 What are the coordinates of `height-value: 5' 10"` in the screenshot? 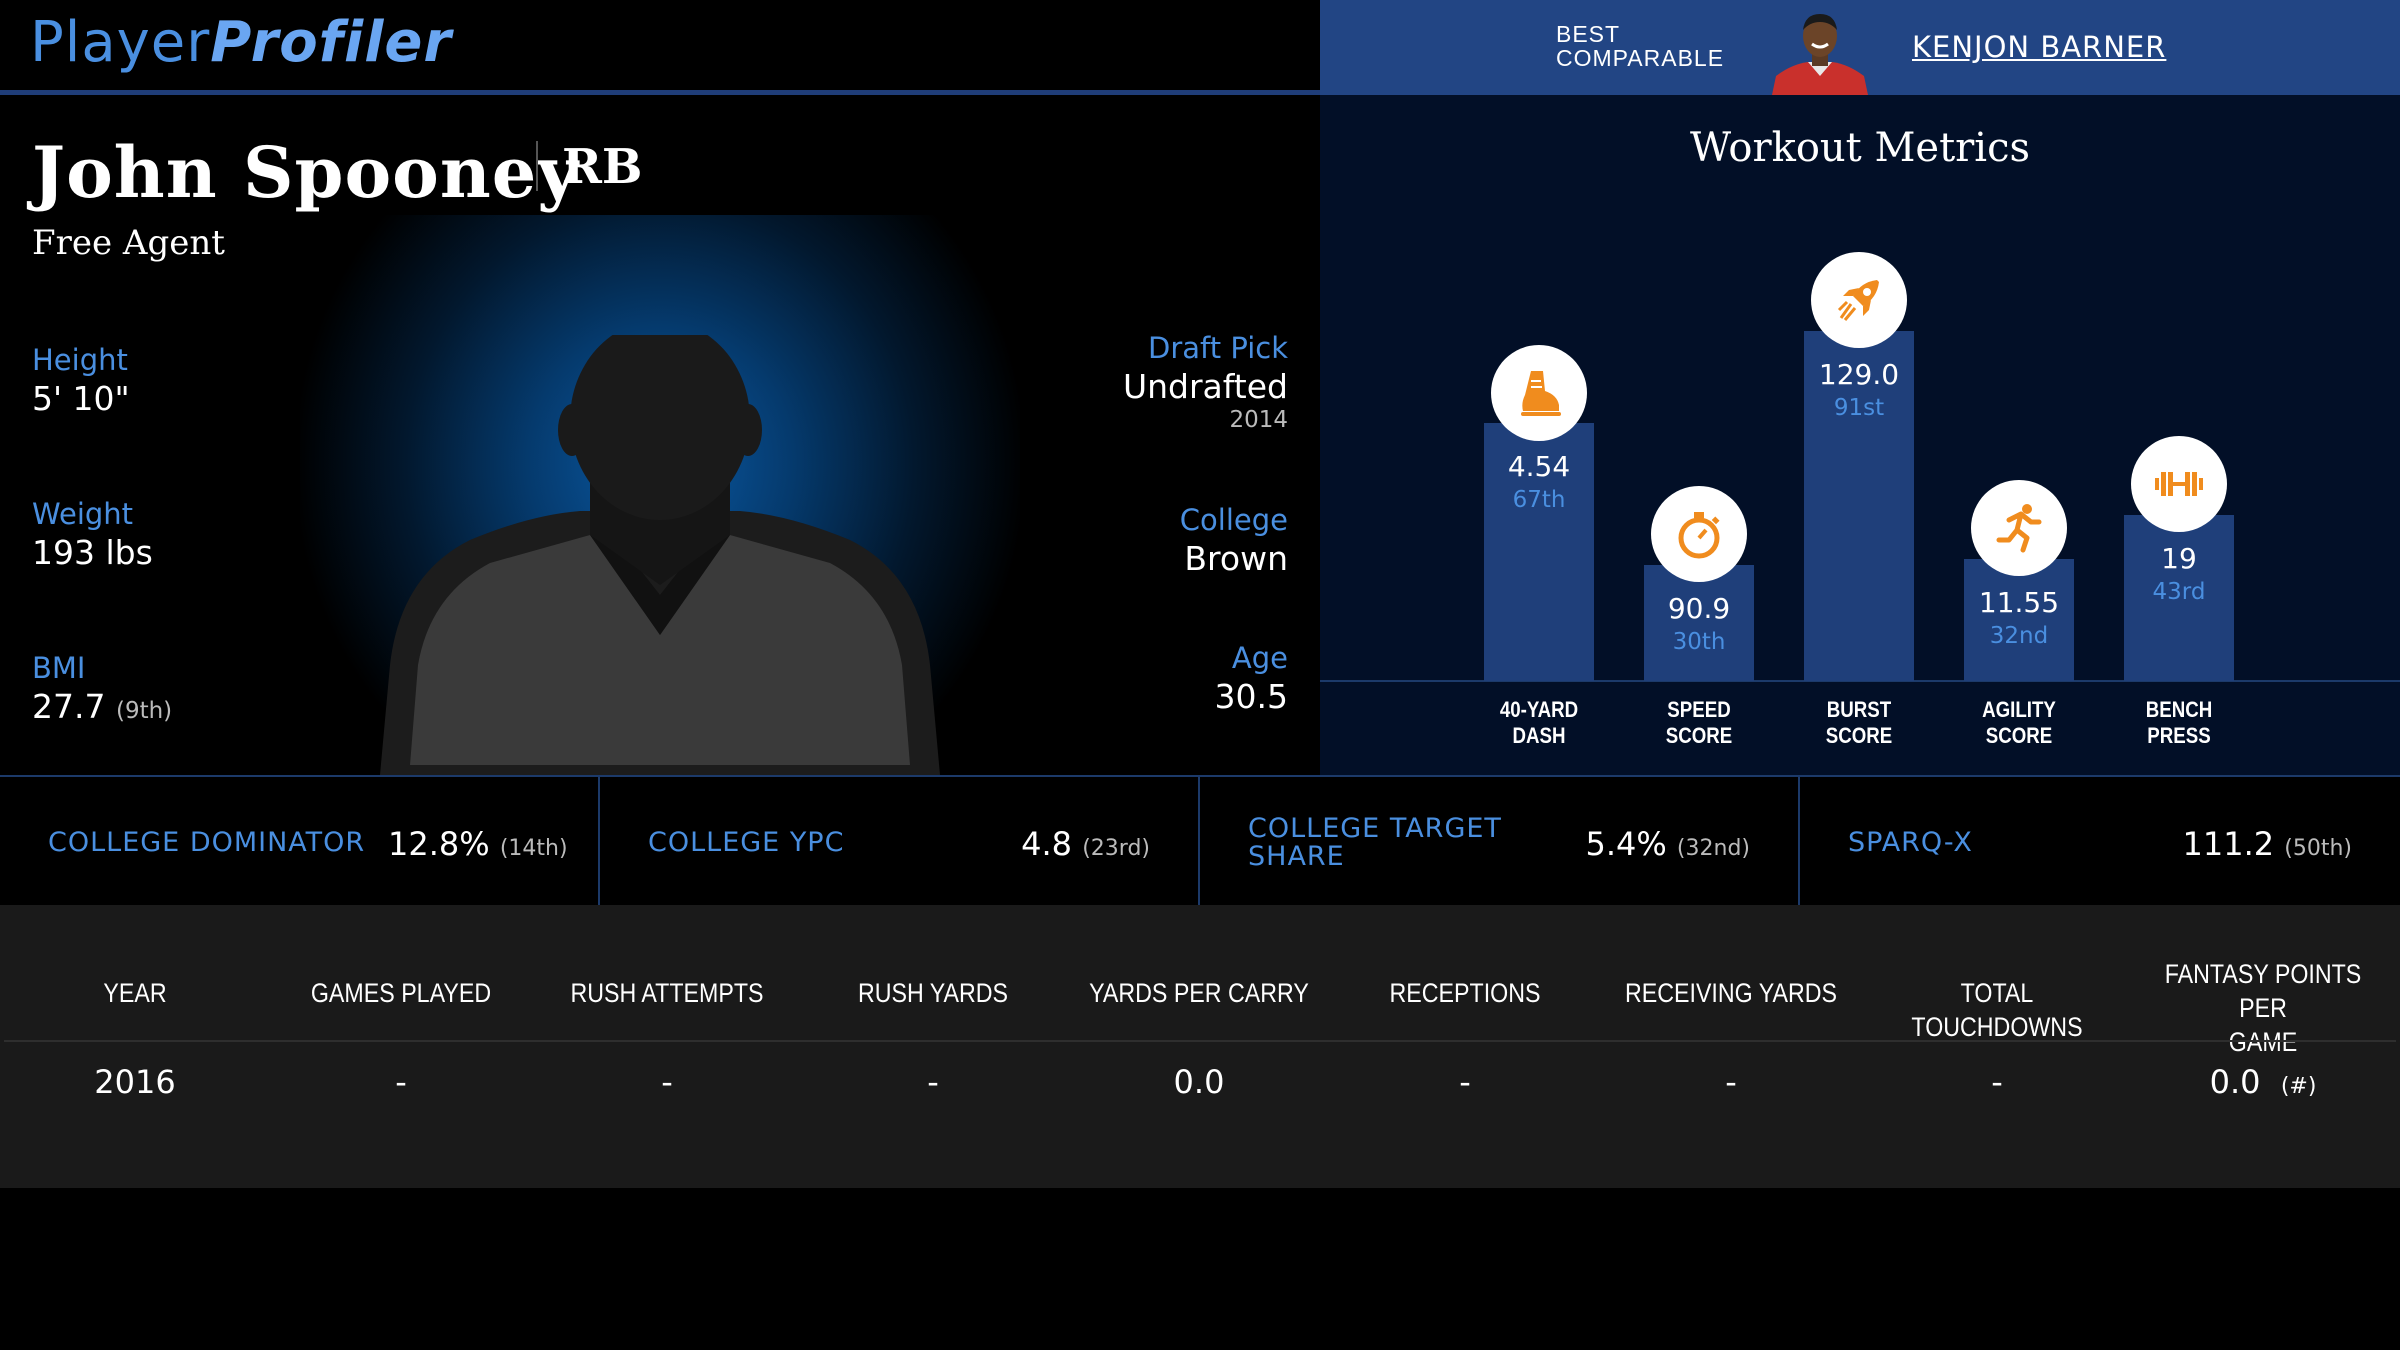 It's located at (81, 398).